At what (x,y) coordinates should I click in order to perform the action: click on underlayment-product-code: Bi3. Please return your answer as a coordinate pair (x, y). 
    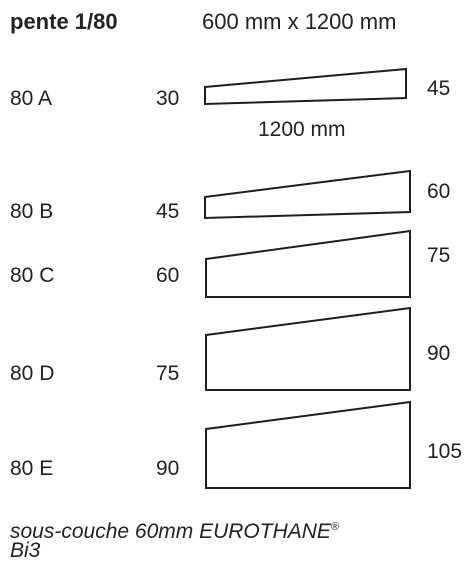
    Looking at the image, I should click on (25, 550).